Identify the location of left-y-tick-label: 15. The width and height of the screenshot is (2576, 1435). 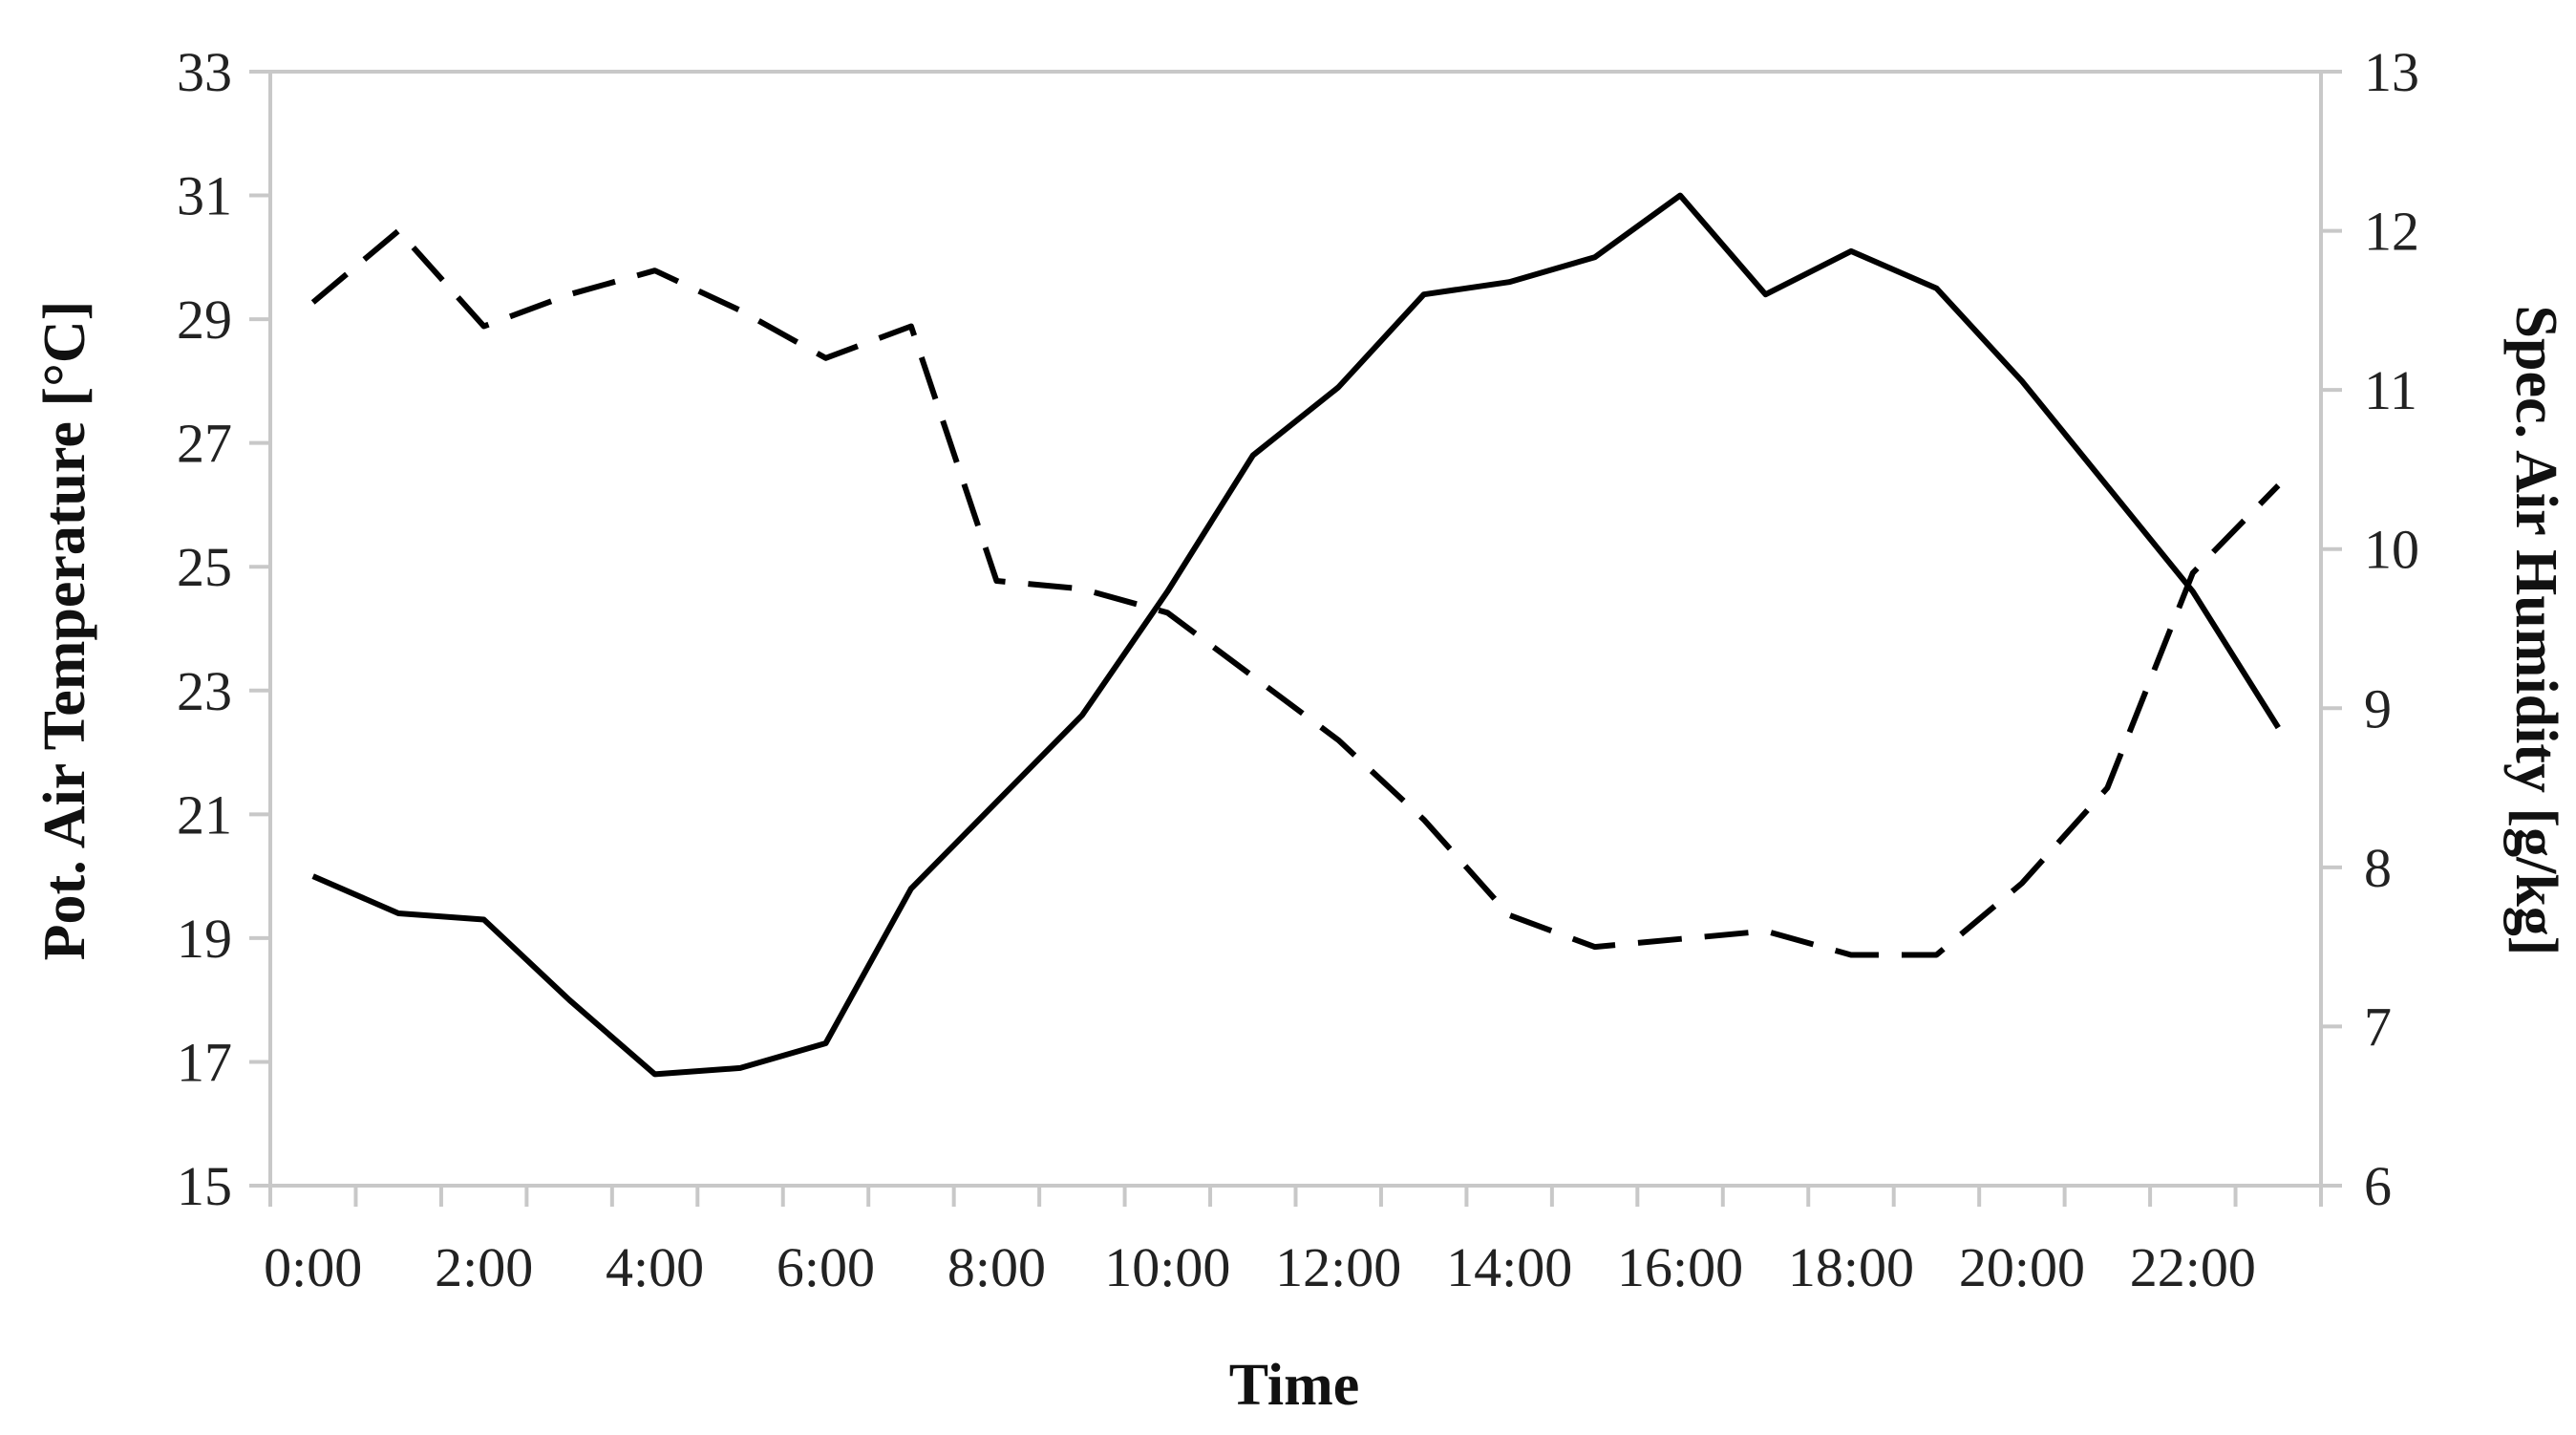
(204, 1186).